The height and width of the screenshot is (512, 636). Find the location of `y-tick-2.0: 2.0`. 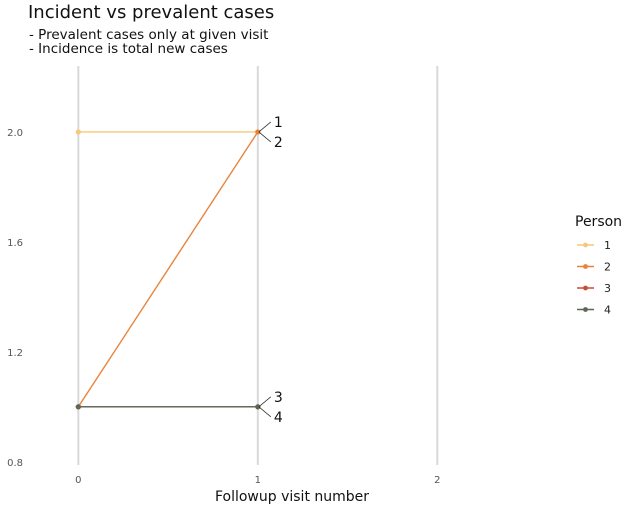

y-tick-2.0: 2.0 is located at coordinates (15, 133).